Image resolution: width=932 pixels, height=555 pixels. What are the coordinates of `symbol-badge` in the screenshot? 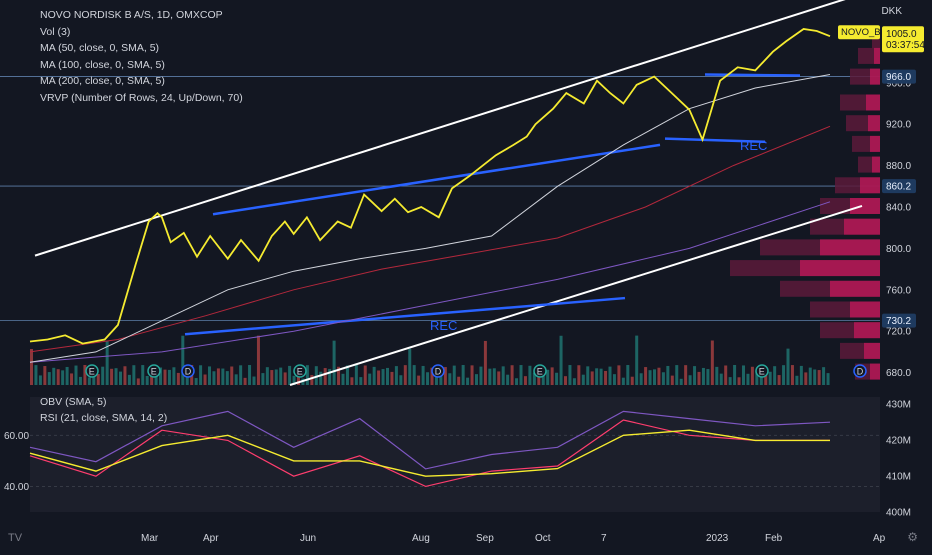 It's located at (859, 32).